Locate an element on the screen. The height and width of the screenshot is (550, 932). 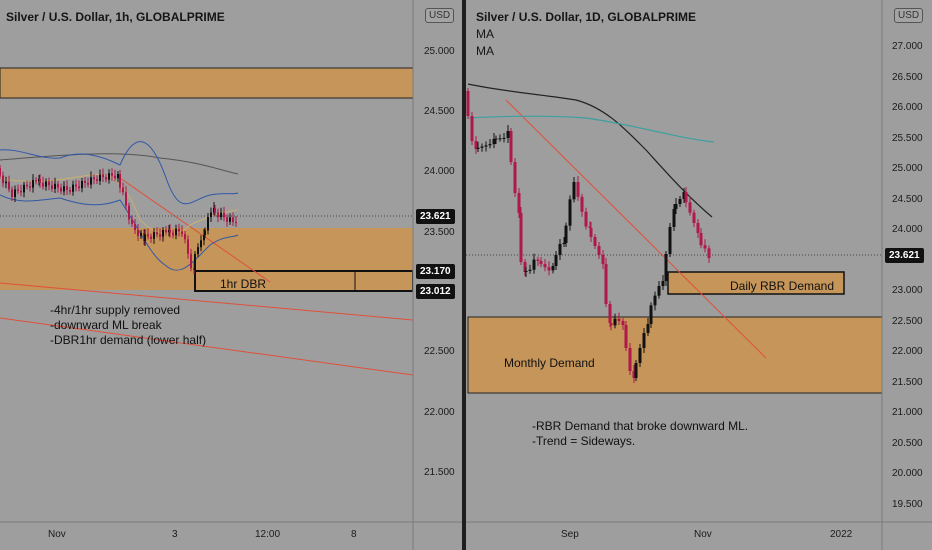
right-x-tick: Sep is located at coordinates (570, 534).